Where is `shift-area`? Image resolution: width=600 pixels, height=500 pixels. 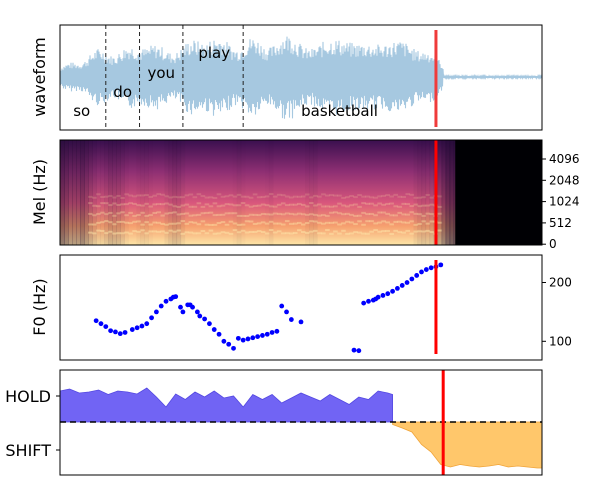
shift-area is located at coordinates (467, 445).